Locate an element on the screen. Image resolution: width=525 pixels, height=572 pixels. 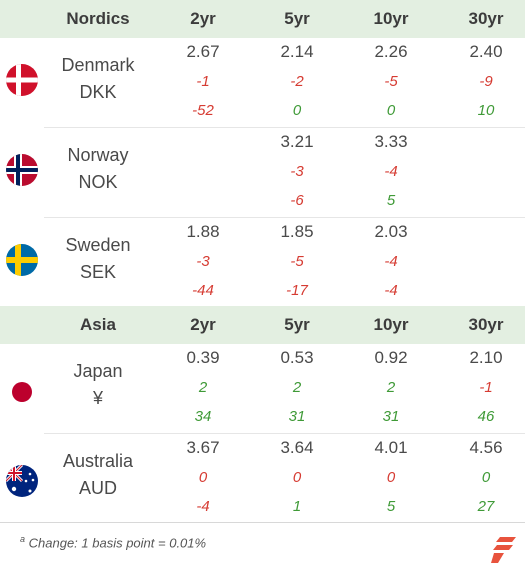
yield-value: 0.92 is located at coordinates (391, 357).